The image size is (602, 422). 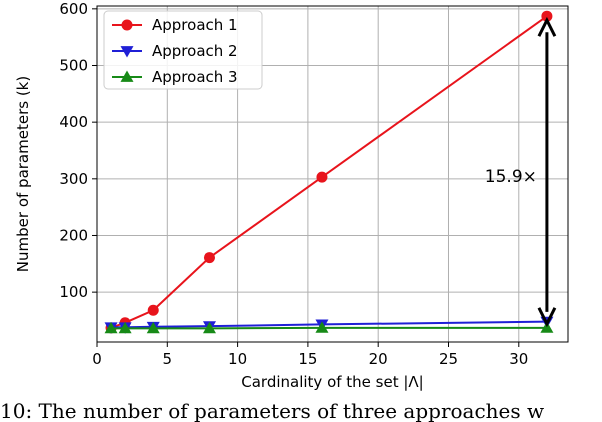 I want to click on x-tick-label: 30, so click(x=518, y=359).